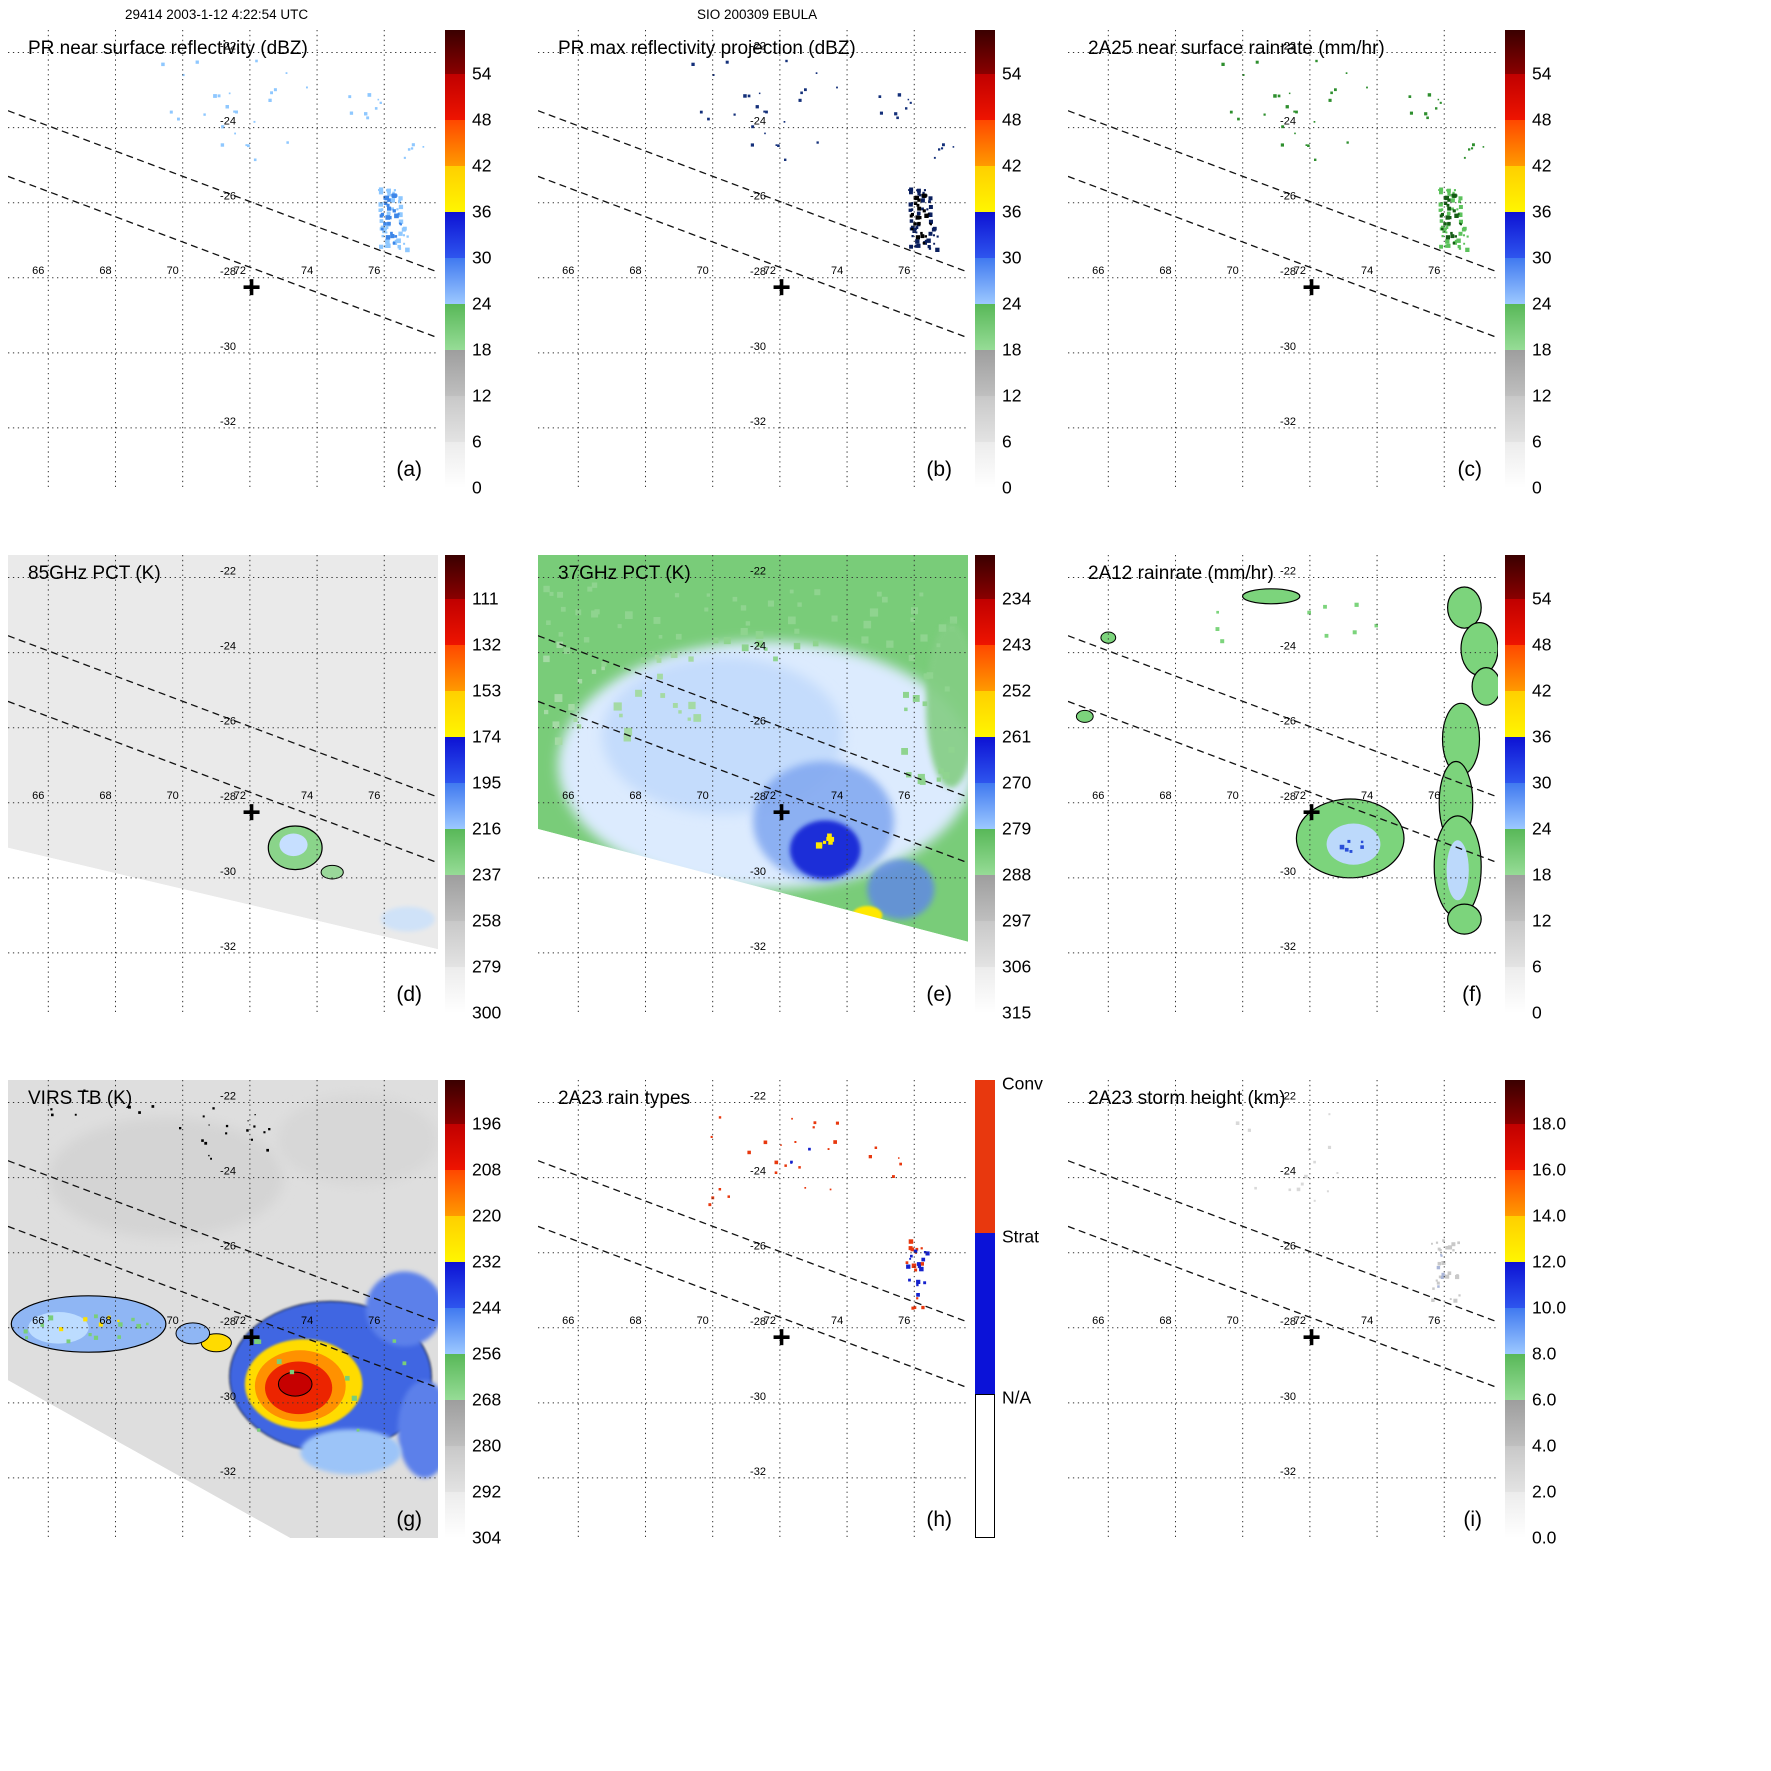 This screenshot has width=1771, height=1771. Describe the element at coordinates (487, 644) in the screenshot. I see `colorbar-tick: 132` at that location.